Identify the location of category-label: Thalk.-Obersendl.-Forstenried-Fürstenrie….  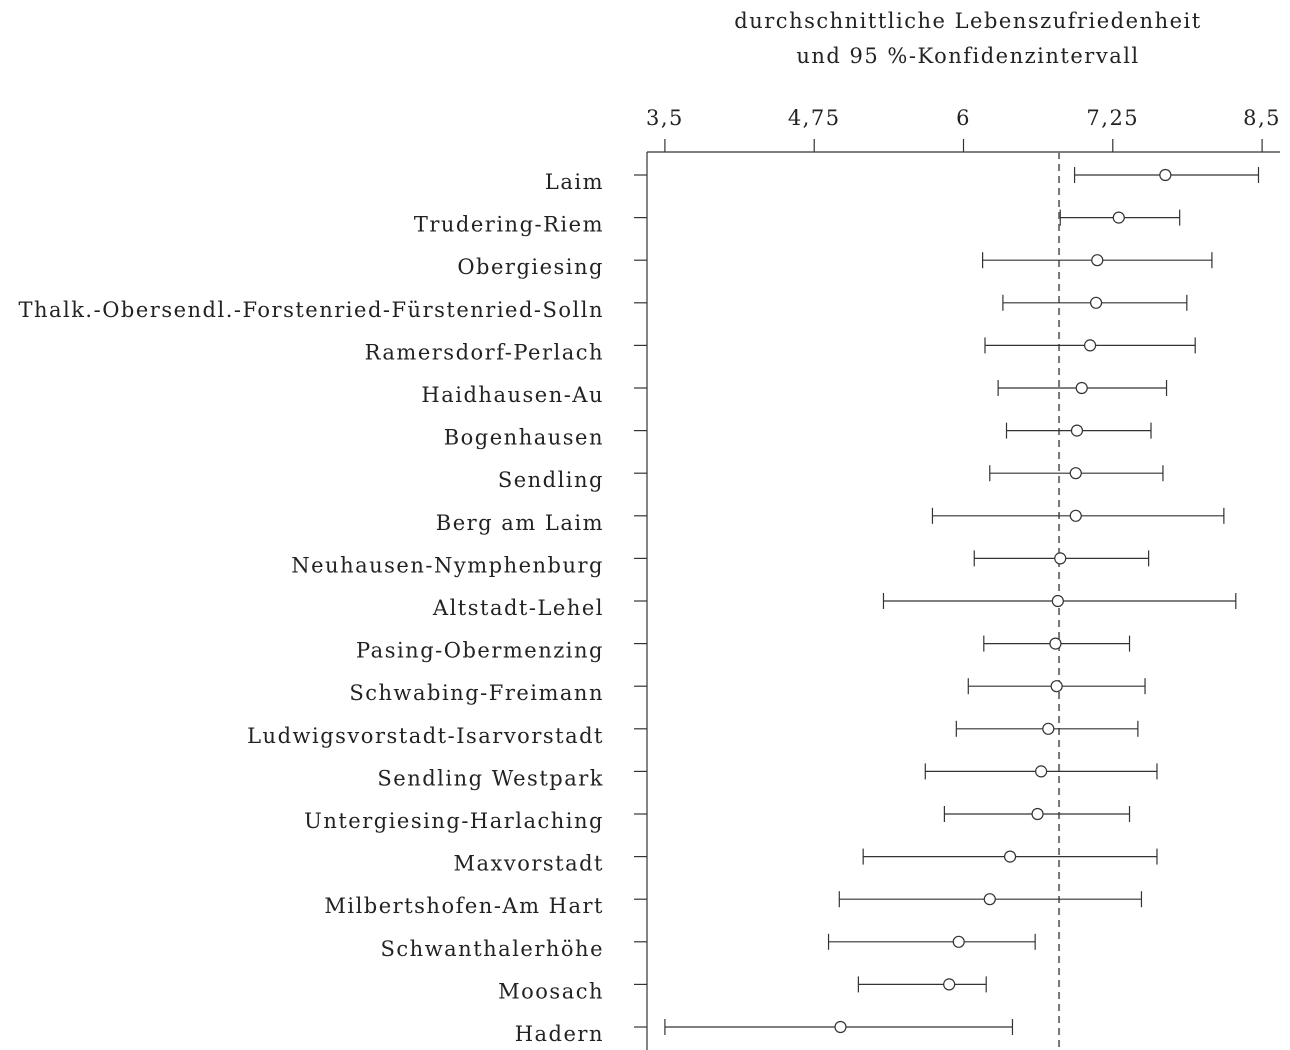
(311, 310).